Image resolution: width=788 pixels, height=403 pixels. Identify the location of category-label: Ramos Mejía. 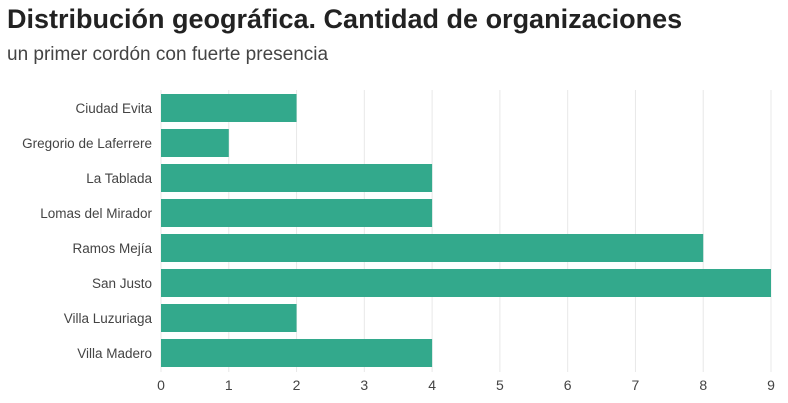
(112, 248).